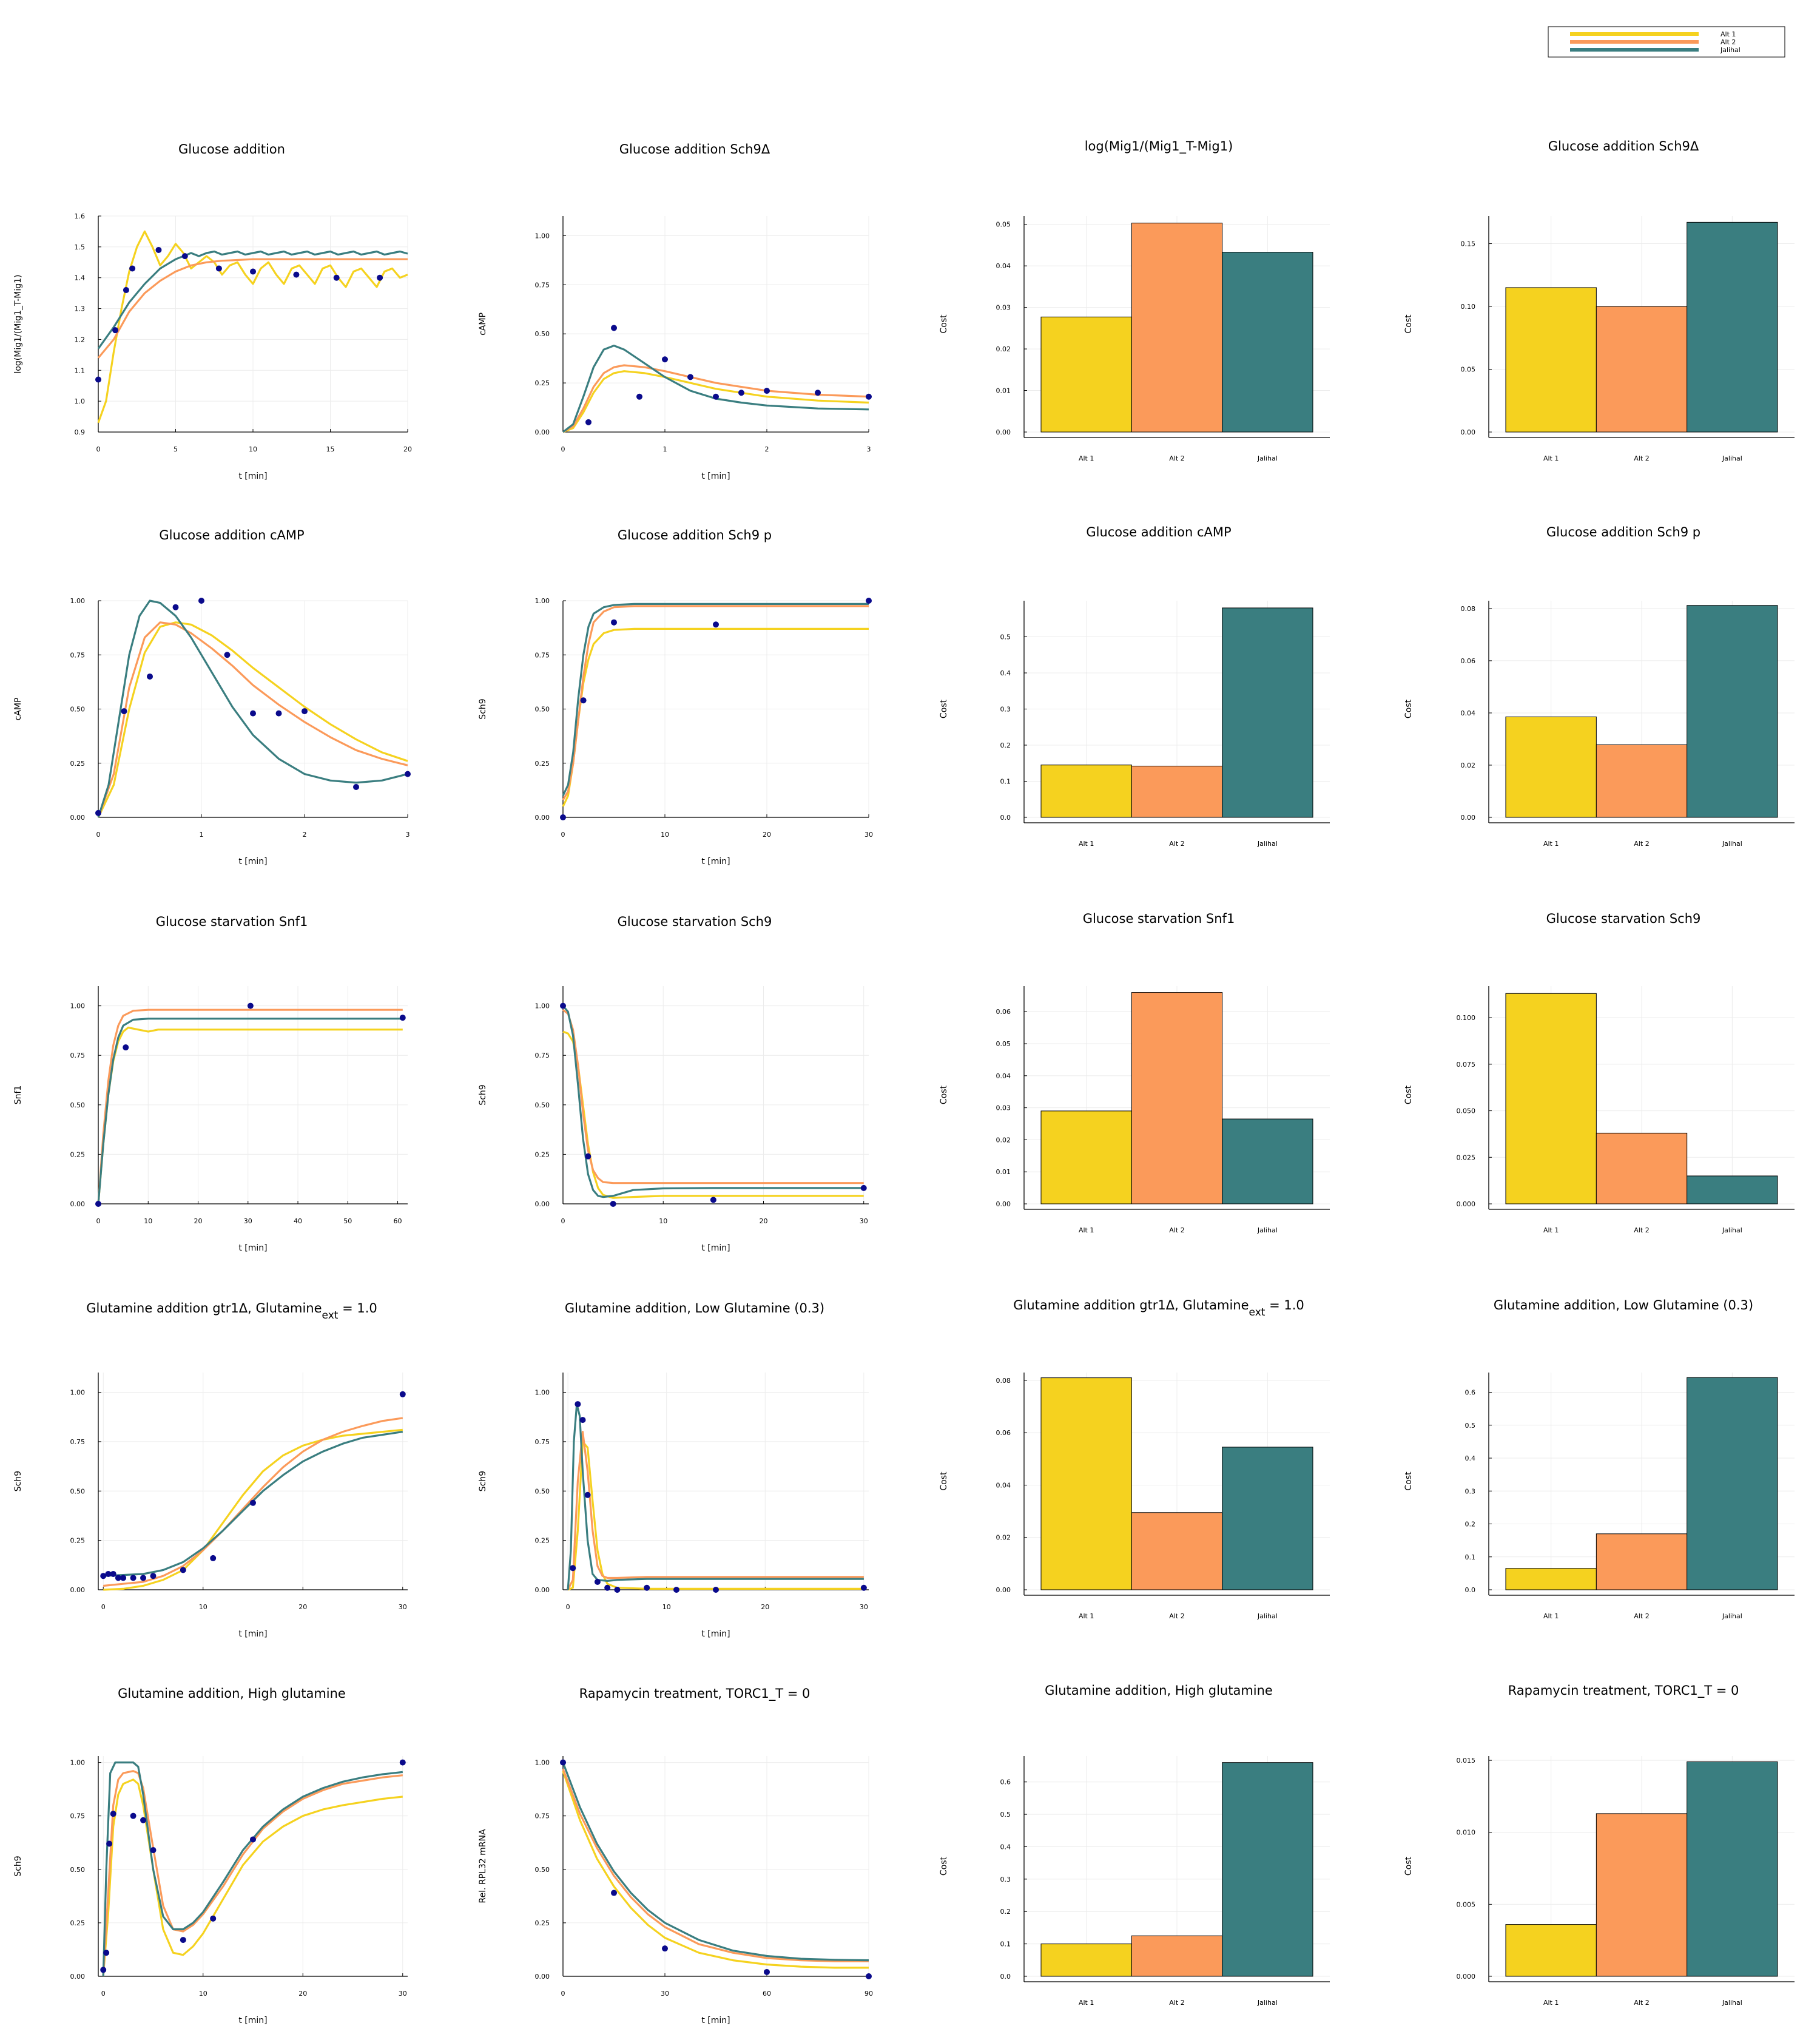  What do you see at coordinates (1005, 637) in the screenshot?
I see `y-tick-label-5: 0.5` at bounding box center [1005, 637].